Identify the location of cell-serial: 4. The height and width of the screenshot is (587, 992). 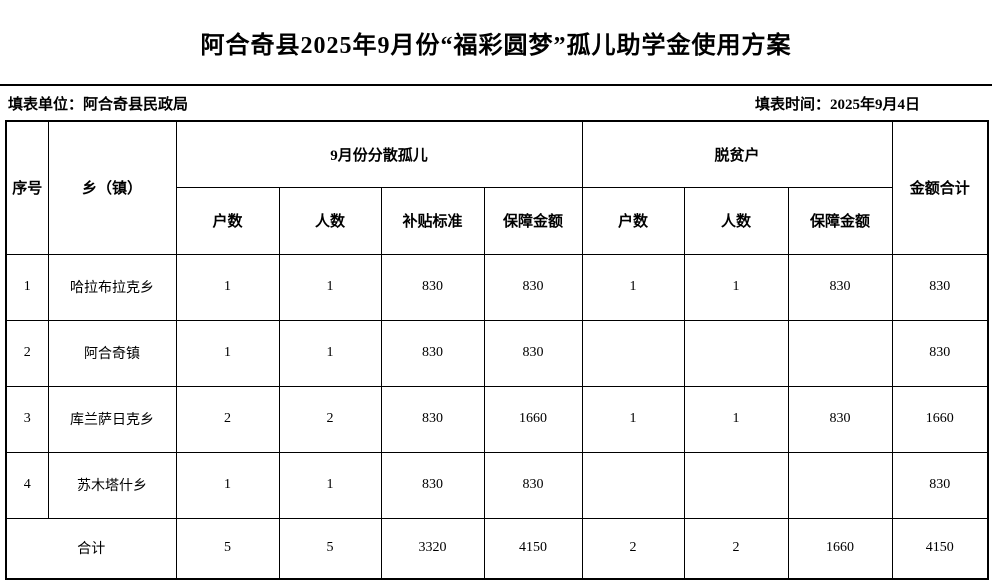
(27, 485).